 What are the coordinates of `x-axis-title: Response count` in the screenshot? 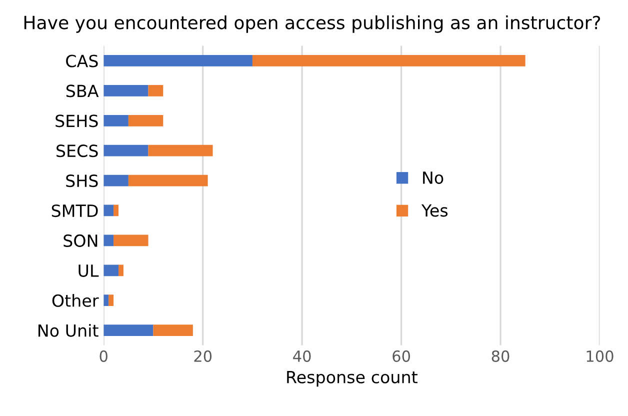 It's located at (352, 378).